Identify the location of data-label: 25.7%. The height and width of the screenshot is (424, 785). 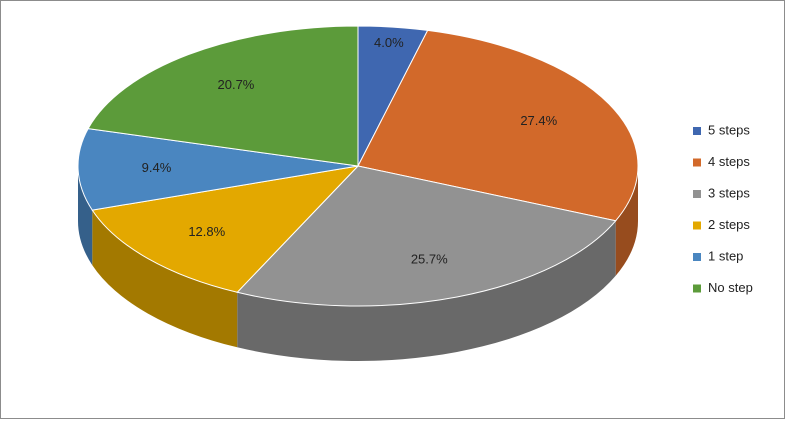
(429, 259).